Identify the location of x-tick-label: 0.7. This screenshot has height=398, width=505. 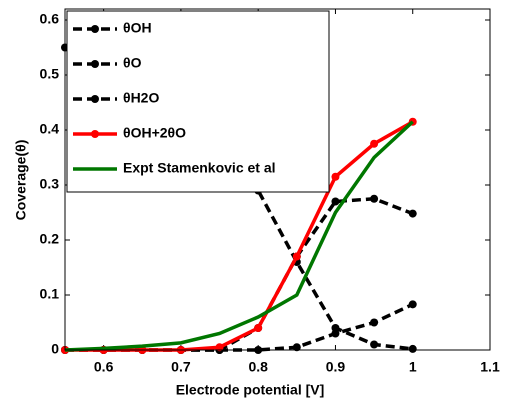
(181, 367).